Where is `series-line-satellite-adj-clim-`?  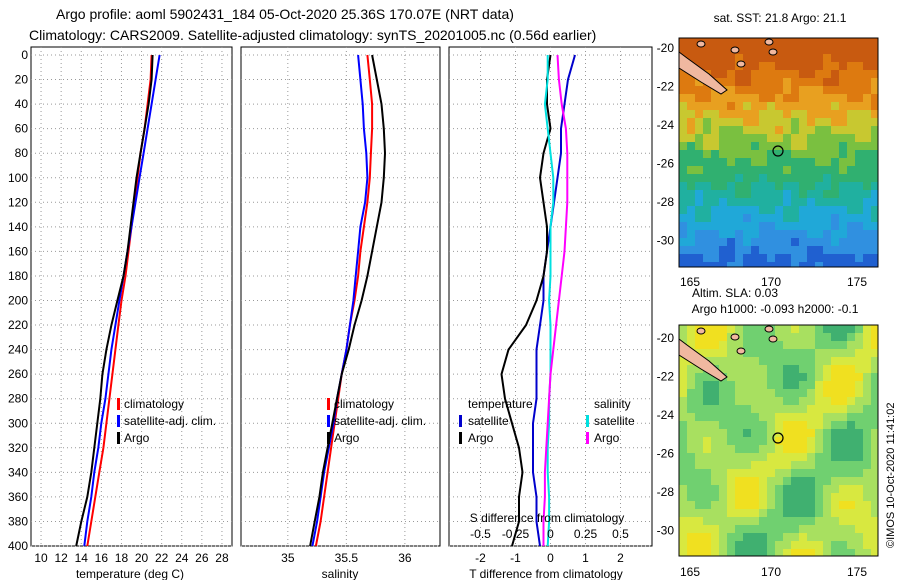 series-line-satellite-adj-clim- is located at coordinates (122, 300).